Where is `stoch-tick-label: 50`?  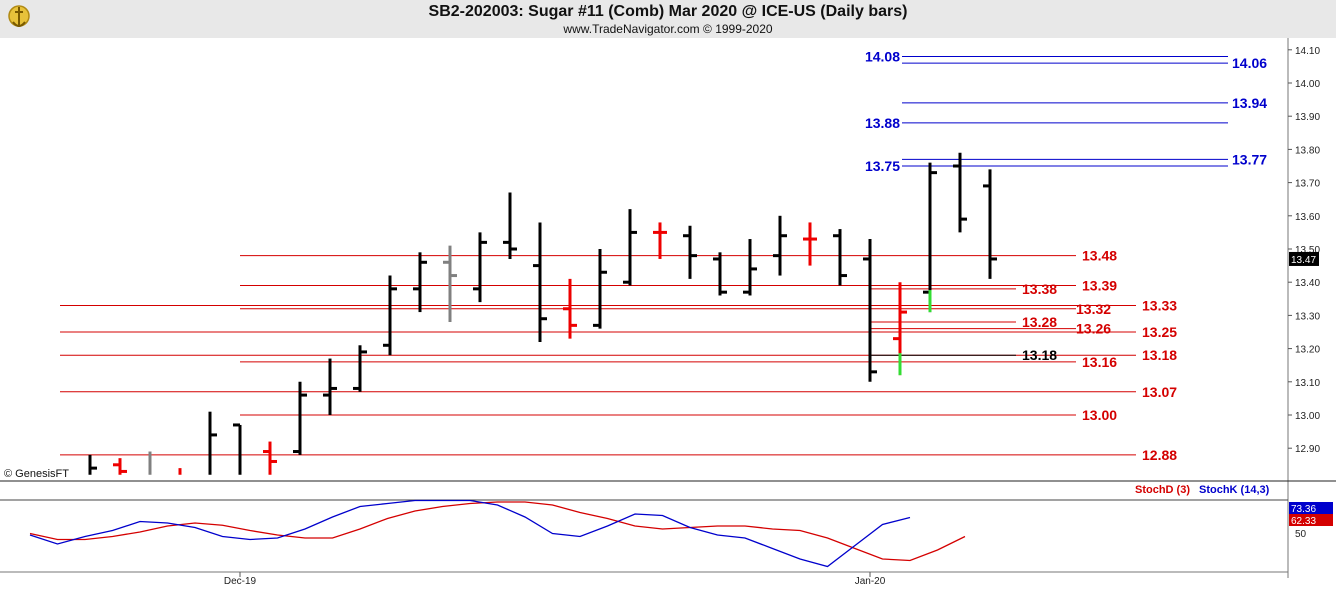
stoch-tick-label: 50 is located at coordinates (1301, 534).